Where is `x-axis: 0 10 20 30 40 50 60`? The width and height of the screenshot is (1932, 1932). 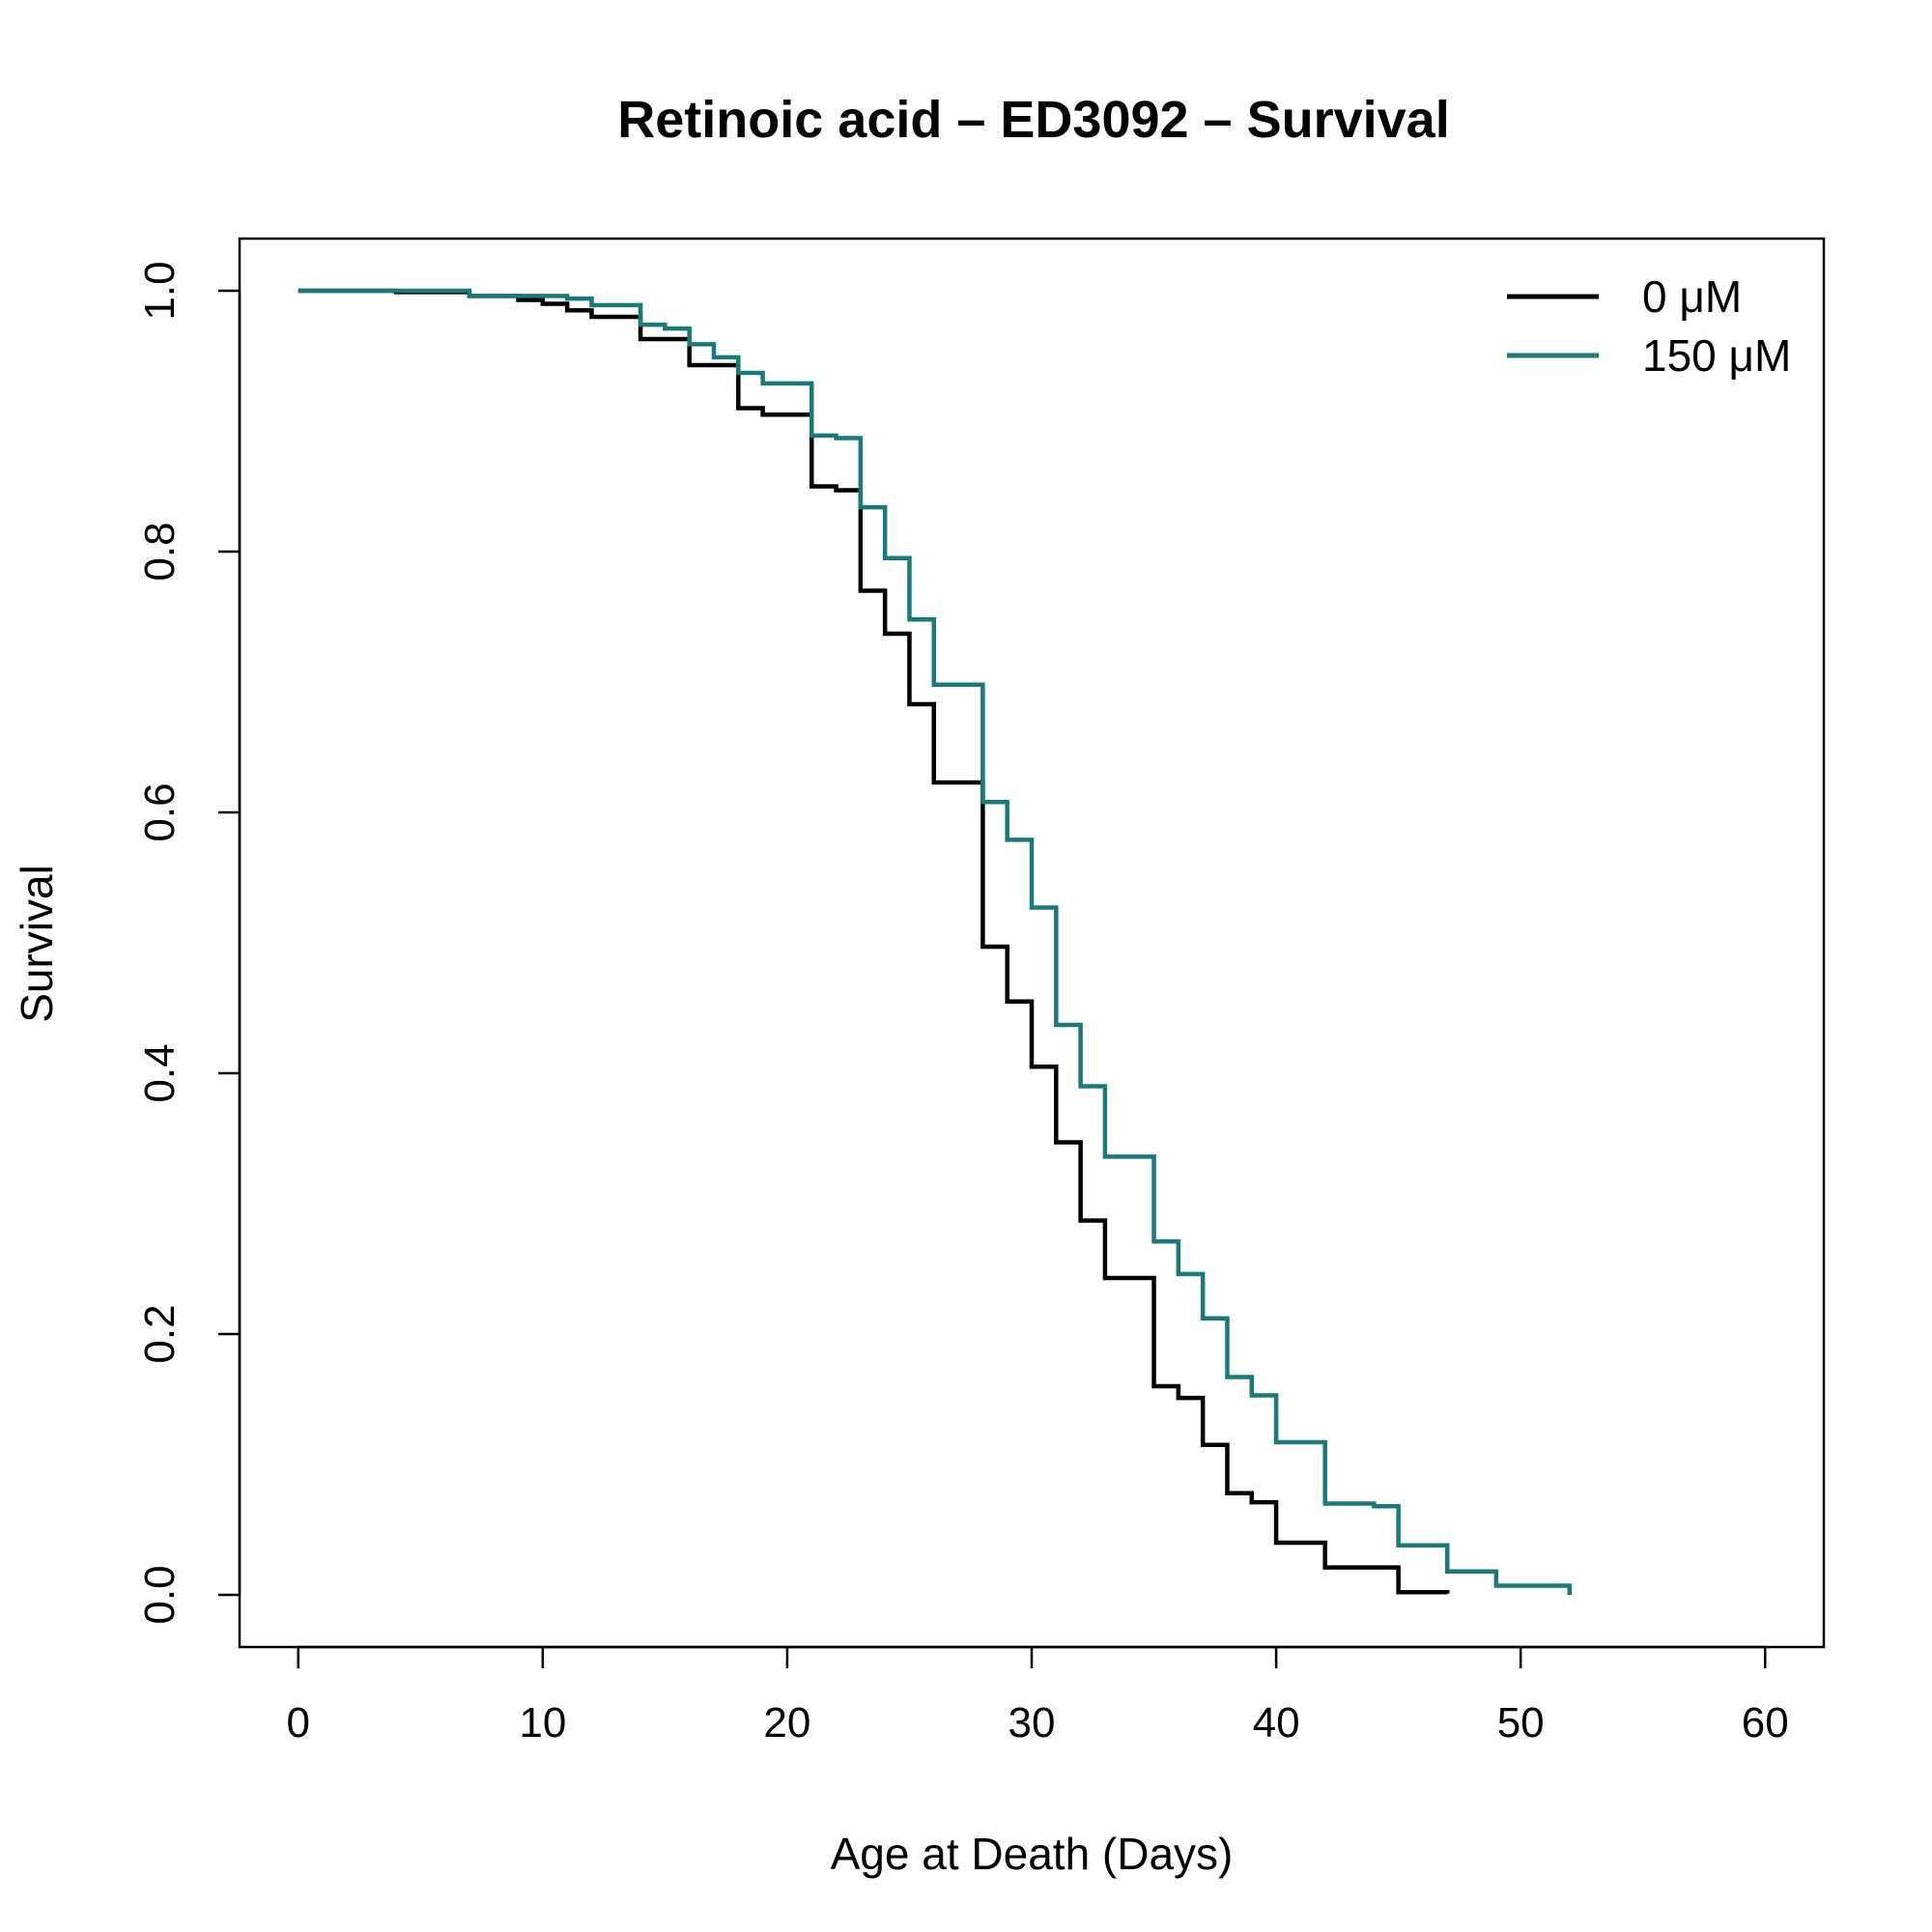
x-axis: 0 10 20 30 40 50 60 is located at coordinates (1037, 1696).